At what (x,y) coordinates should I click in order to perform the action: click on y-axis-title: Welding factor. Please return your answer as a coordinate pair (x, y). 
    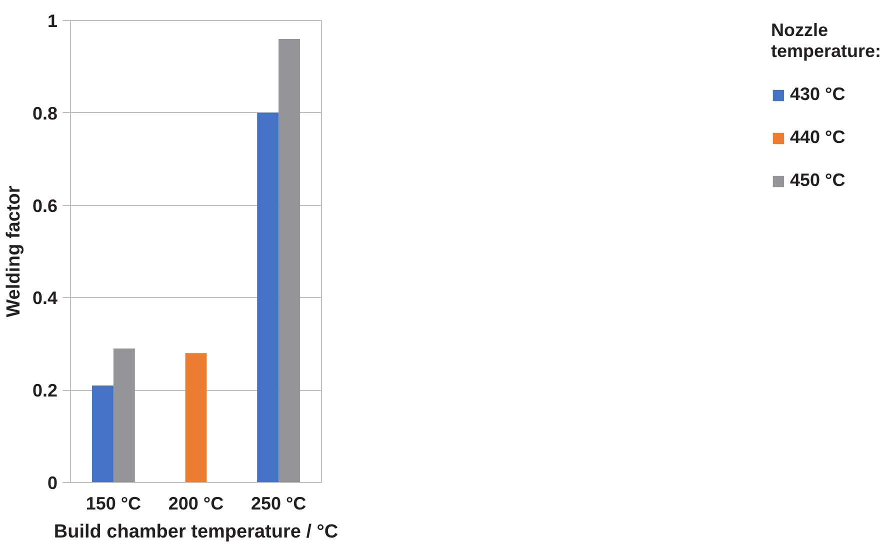
    Looking at the image, I should click on (13, 251).